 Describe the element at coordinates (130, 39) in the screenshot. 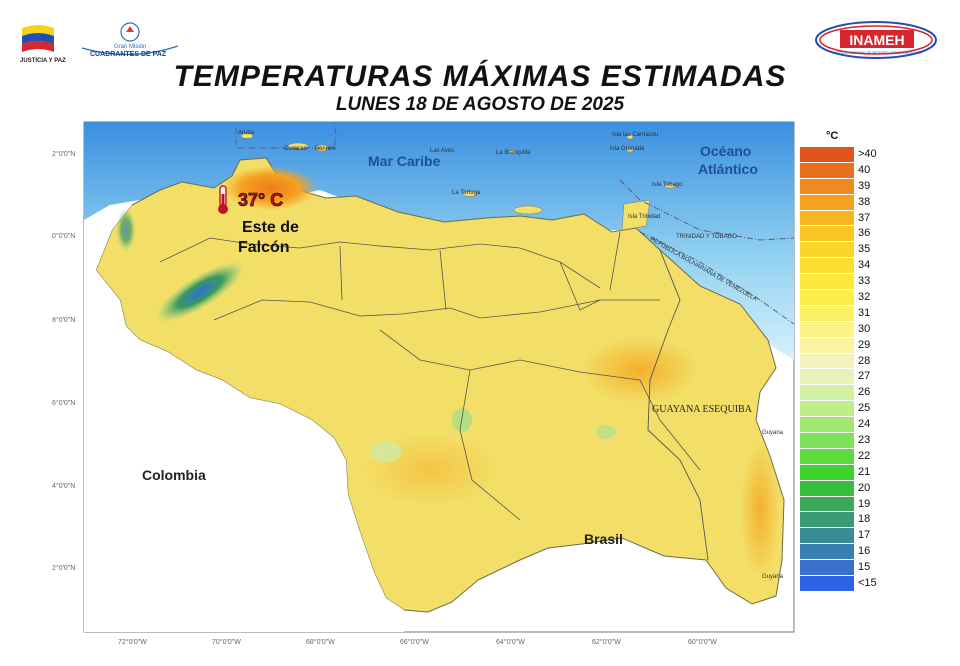

I see `cuadrantes-de-paz-logo` at that location.